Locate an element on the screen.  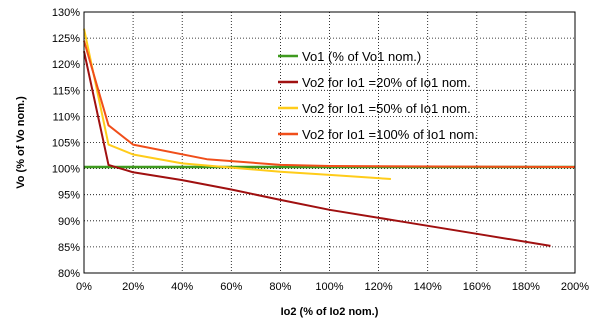
y-tick-label: 80% is located at coordinates (69, 274).